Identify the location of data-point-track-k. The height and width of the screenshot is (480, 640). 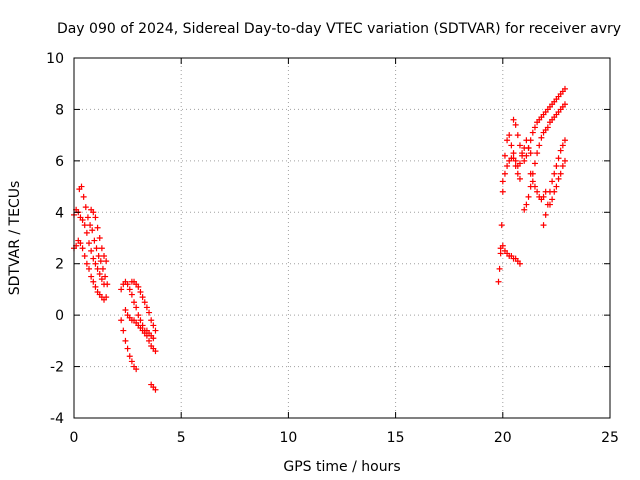
(519, 263).